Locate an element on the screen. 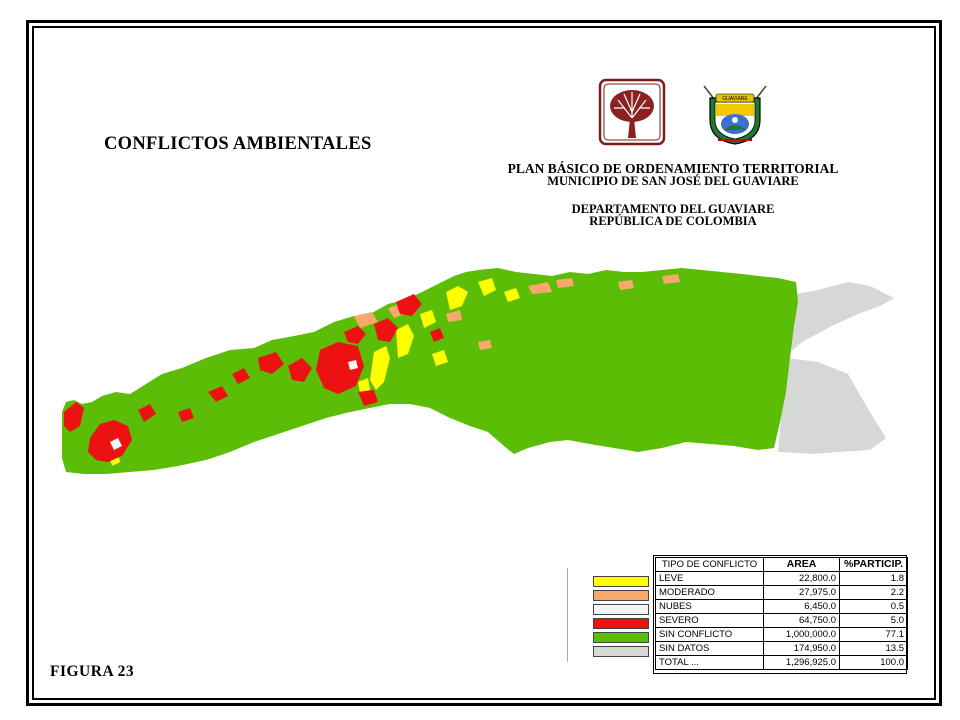 This screenshot has height=720, width=960. header-line-1: PLAN BÁSICO DE ORDENAMIENTO TERRITORIAL is located at coordinates (673, 168).